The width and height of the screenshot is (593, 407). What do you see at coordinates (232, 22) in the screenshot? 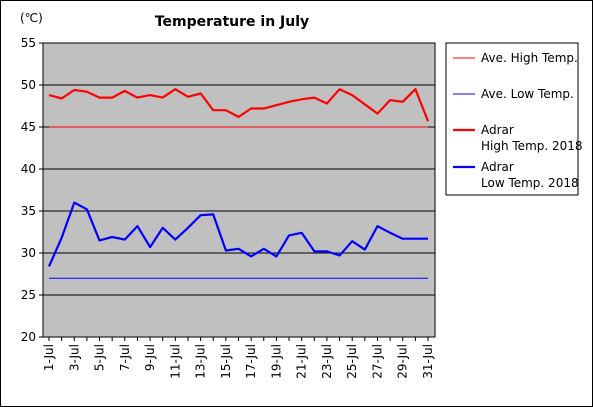
I see `chart-title: Temperature in July` at bounding box center [232, 22].